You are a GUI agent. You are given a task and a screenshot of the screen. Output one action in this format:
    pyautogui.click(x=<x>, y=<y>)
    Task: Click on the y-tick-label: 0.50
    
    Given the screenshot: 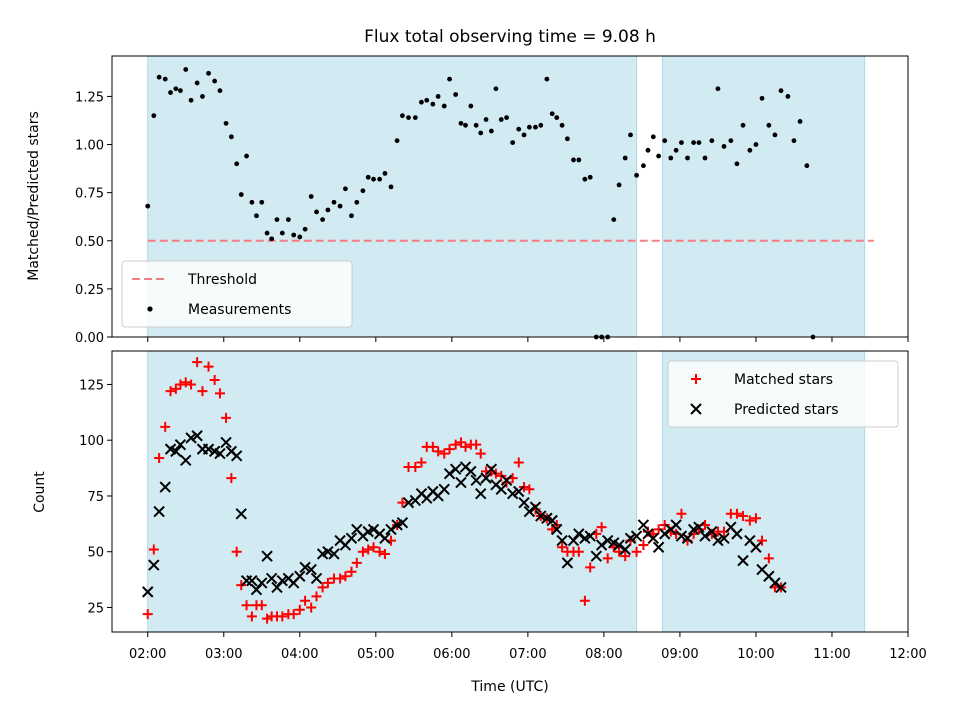 What is the action you would take?
    pyautogui.click(x=89, y=242)
    